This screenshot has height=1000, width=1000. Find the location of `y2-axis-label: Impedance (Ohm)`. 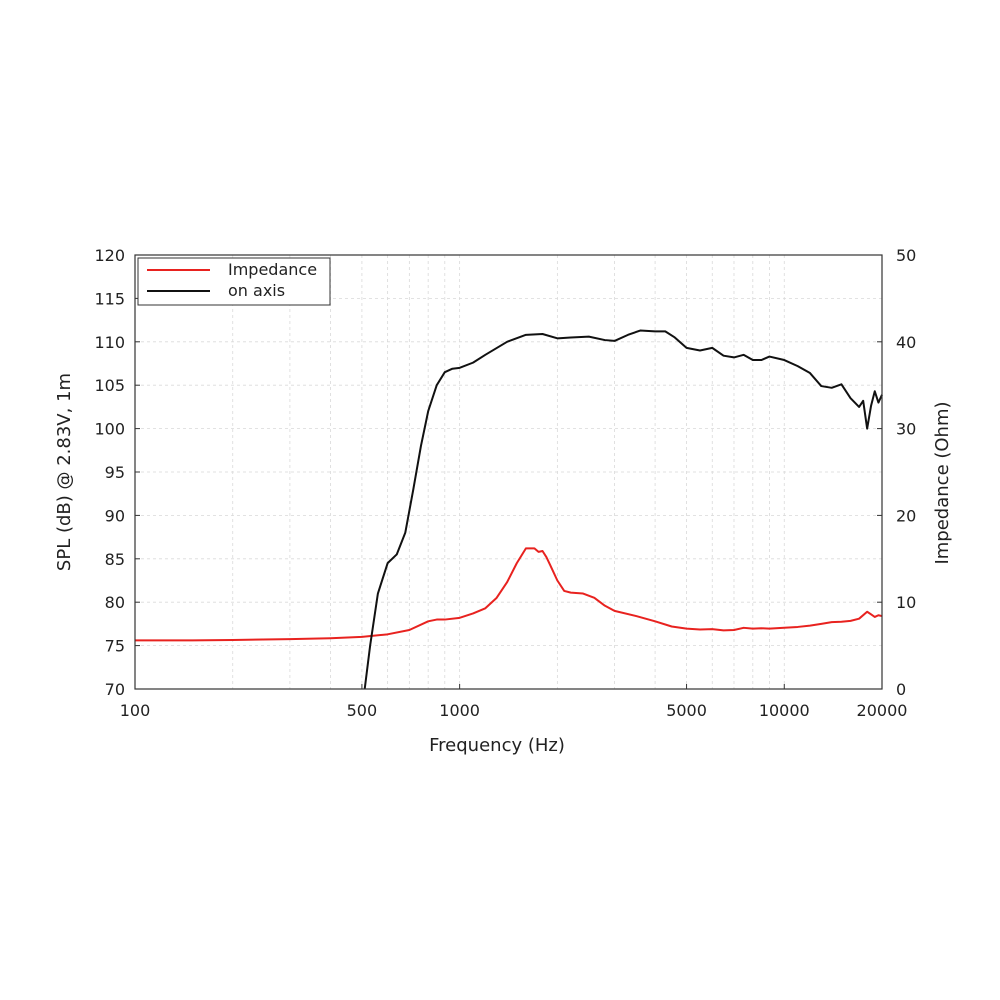

y2-axis-label: Impedance (Ohm) is located at coordinates (942, 482).